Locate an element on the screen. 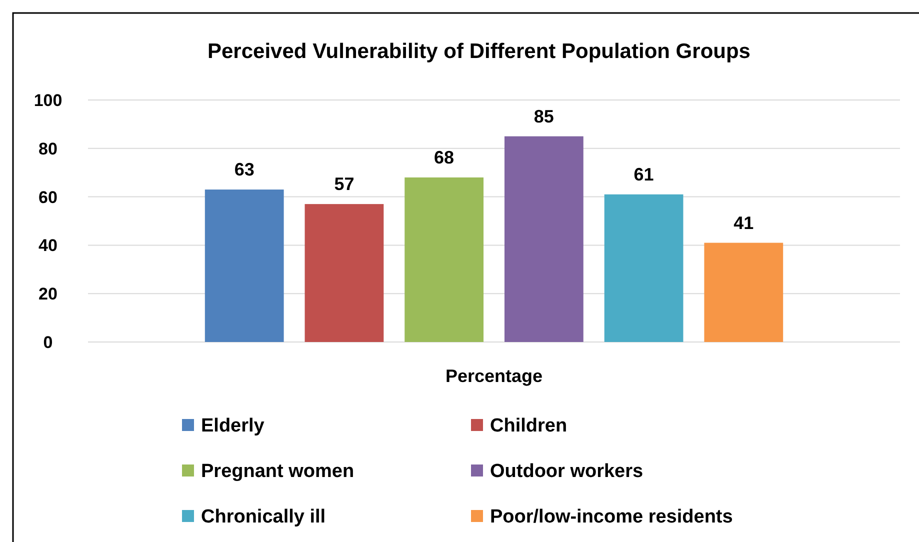 Image resolution: width=919 pixels, height=542 pixels. data-label: 61 is located at coordinates (644, 174).